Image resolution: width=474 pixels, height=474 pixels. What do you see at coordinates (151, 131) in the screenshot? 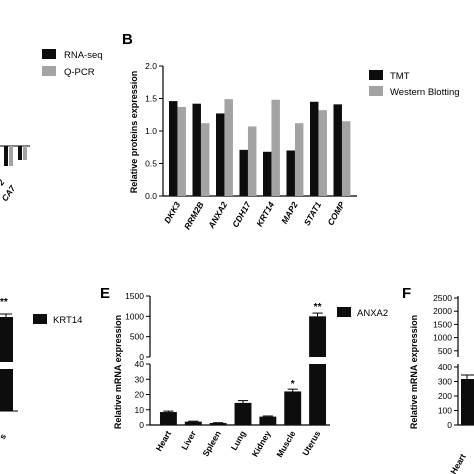
I see `panel-b-ytick-label: 1.0` at bounding box center [151, 131].